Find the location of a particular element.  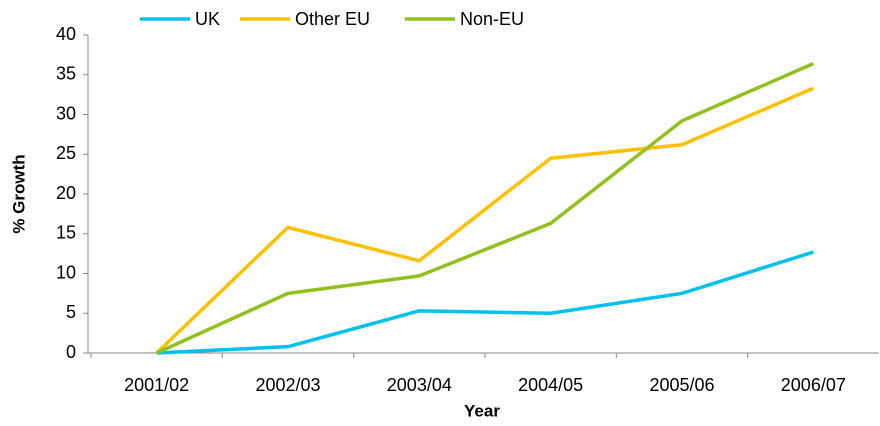

y-tick-label: 10 is located at coordinates (66, 272).